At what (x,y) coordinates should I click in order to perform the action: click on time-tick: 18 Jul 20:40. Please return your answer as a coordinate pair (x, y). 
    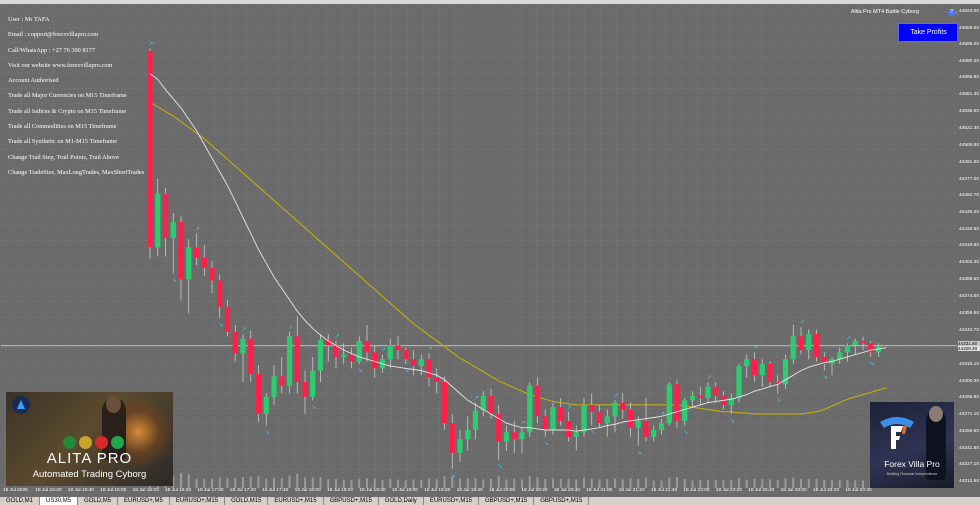
    Looking at the image, I should click on (566, 490).